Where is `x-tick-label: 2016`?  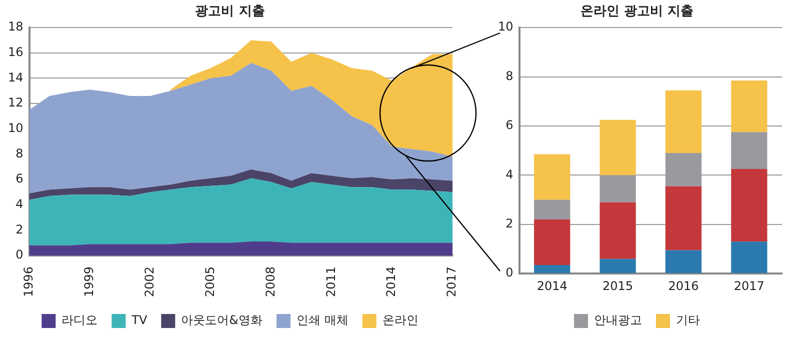 x-tick-label: 2016 is located at coordinates (683, 285).